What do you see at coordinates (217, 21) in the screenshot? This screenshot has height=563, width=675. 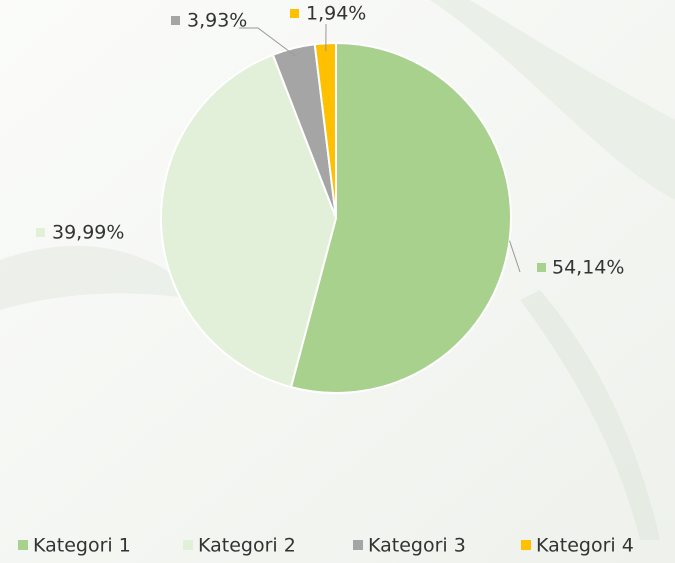 I see `data-label: 3,93%` at bounding box center [217, 21].